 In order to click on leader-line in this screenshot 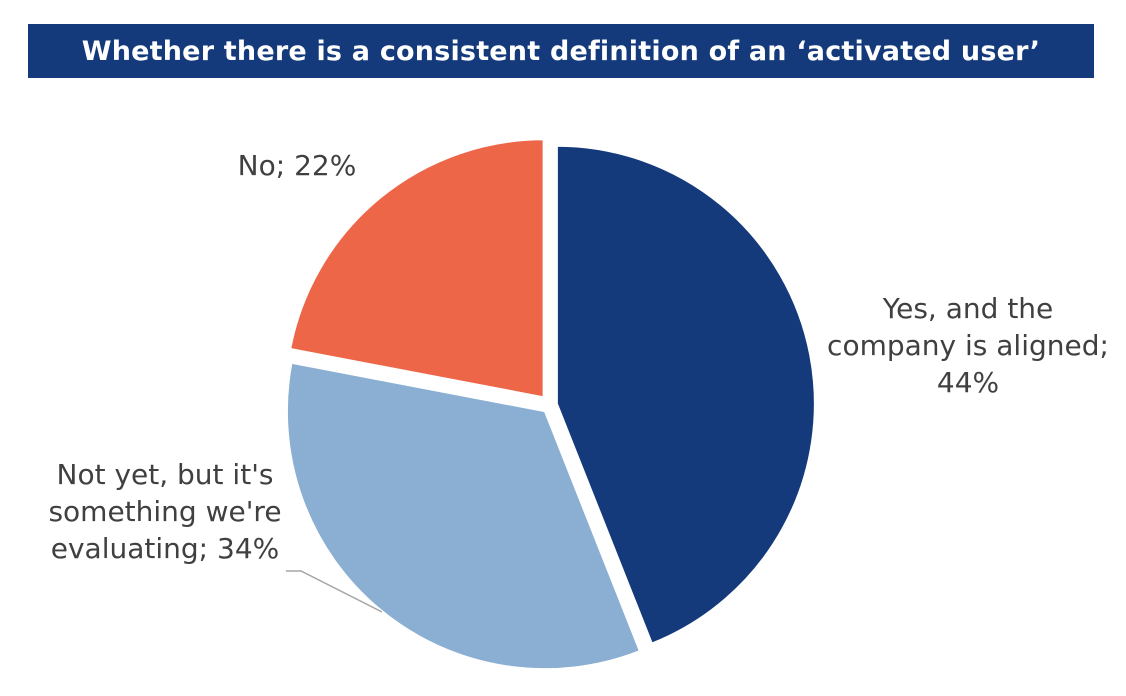, I will do `click(334, 591)`.